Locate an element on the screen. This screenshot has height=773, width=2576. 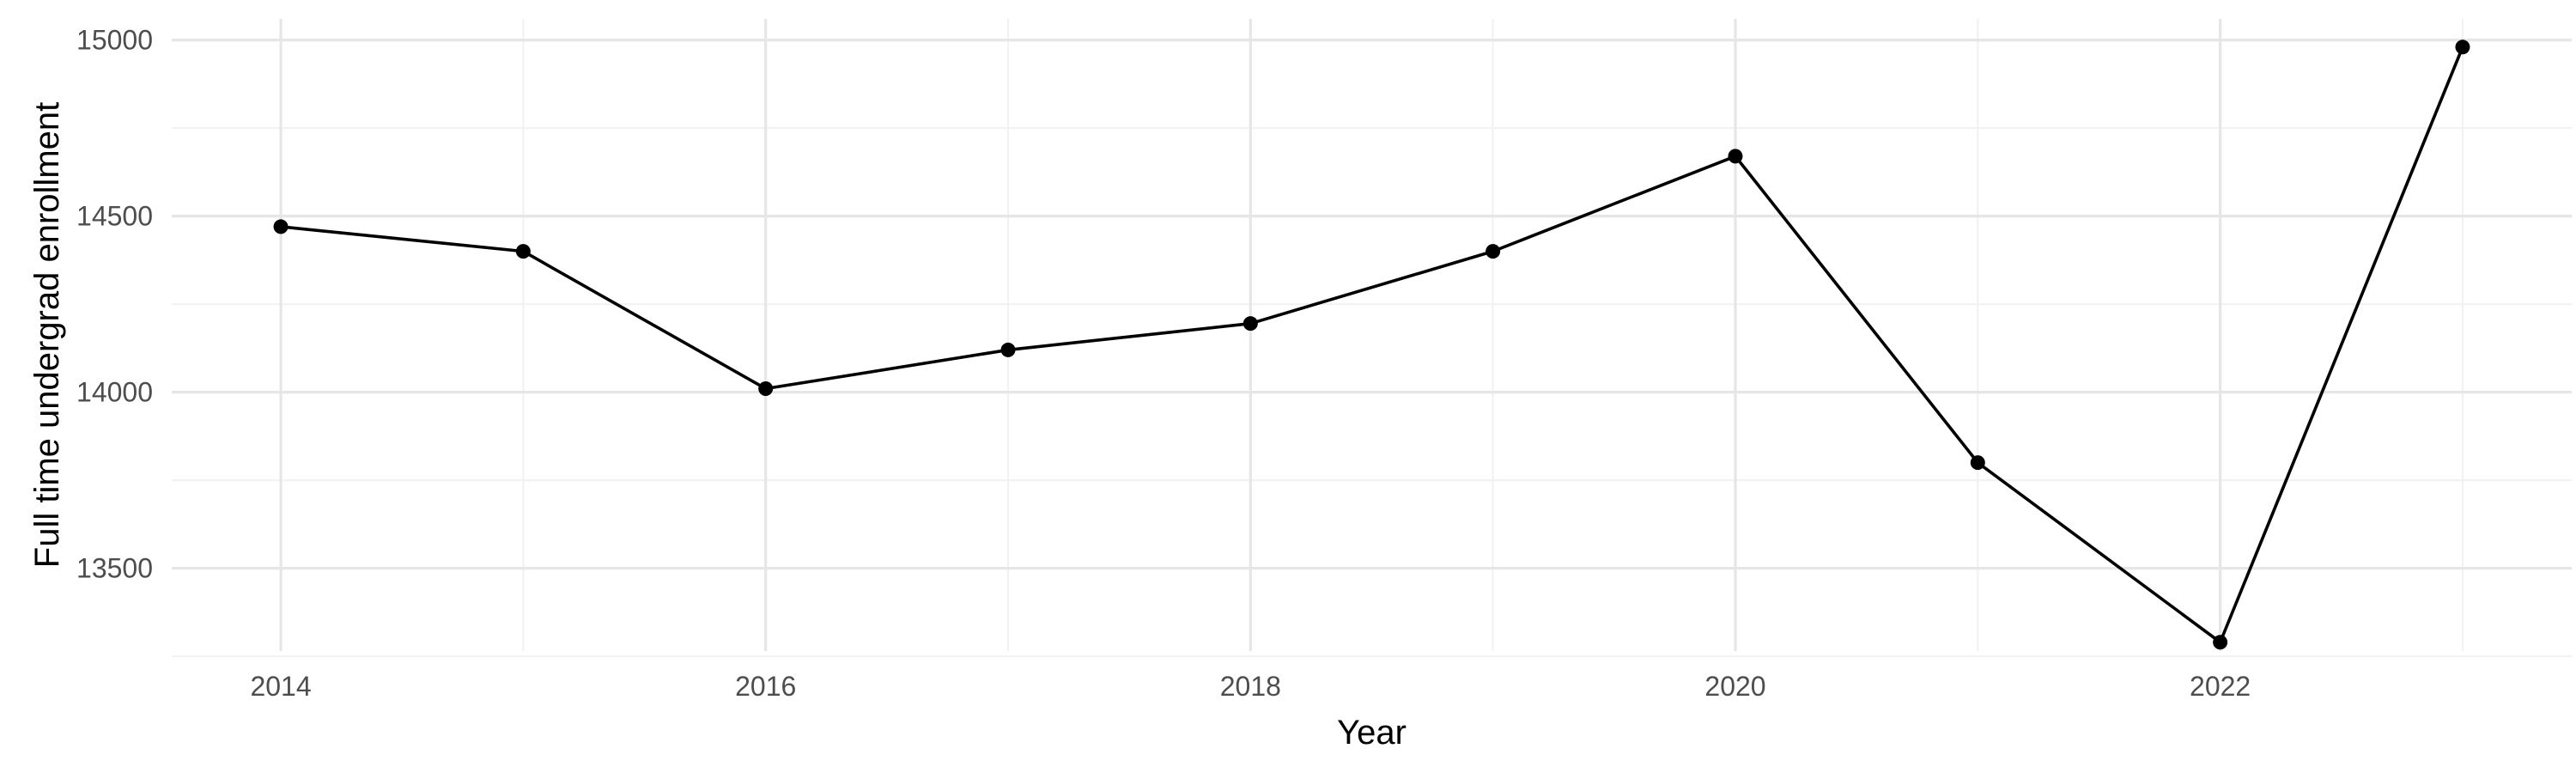
x-tick-label: 2018 is located at coordinates (1250, 686).